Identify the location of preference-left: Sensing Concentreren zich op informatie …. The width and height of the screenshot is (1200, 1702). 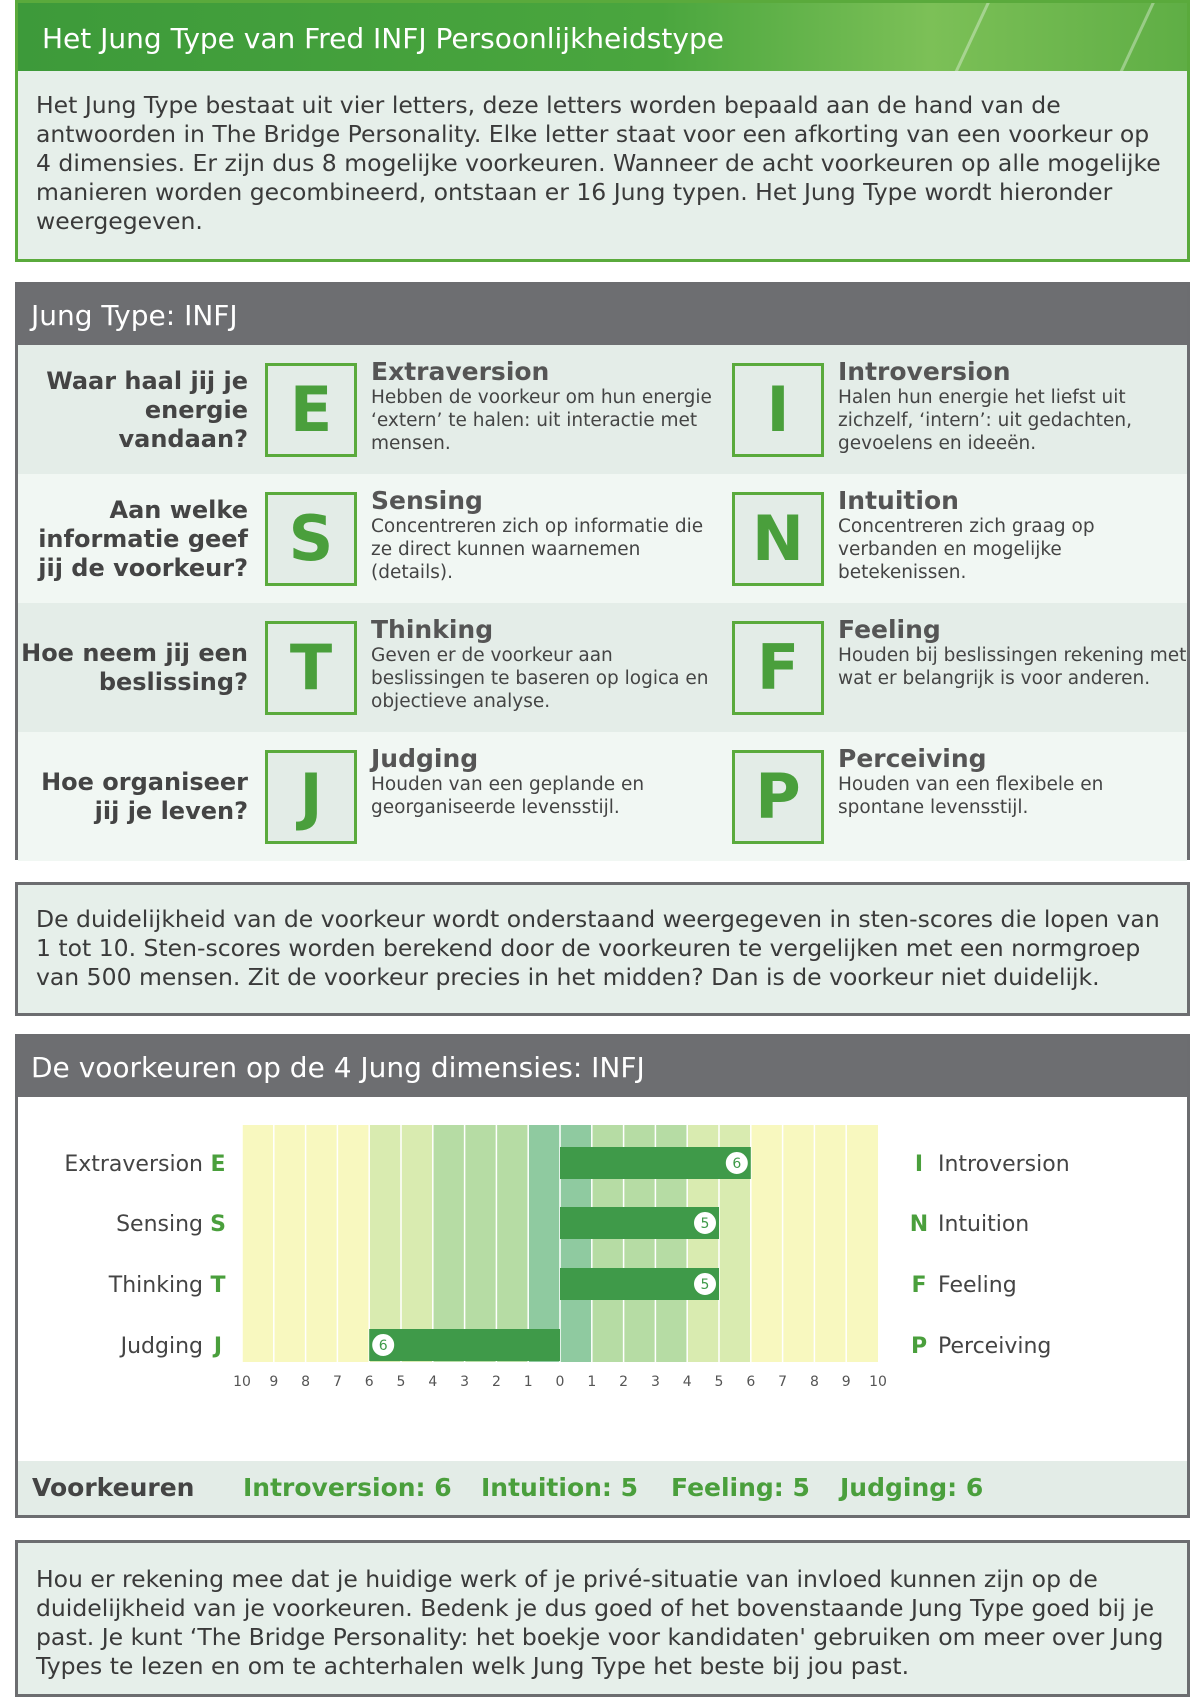
(546, 535).